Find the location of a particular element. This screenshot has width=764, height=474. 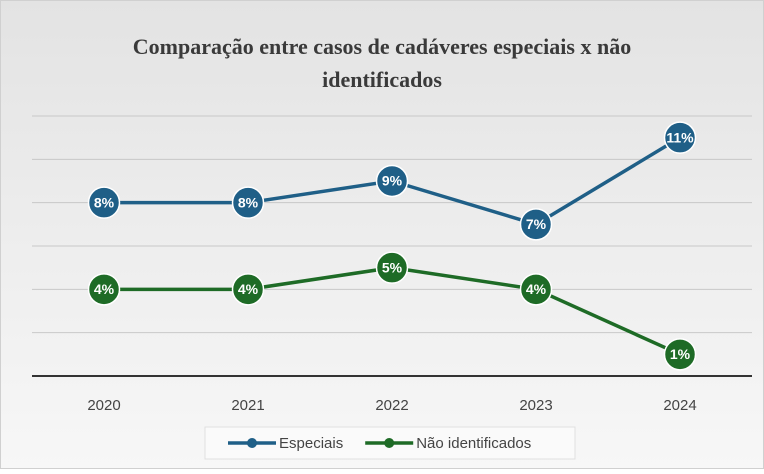

data-label: 1% is located at coordinates (680, 354).